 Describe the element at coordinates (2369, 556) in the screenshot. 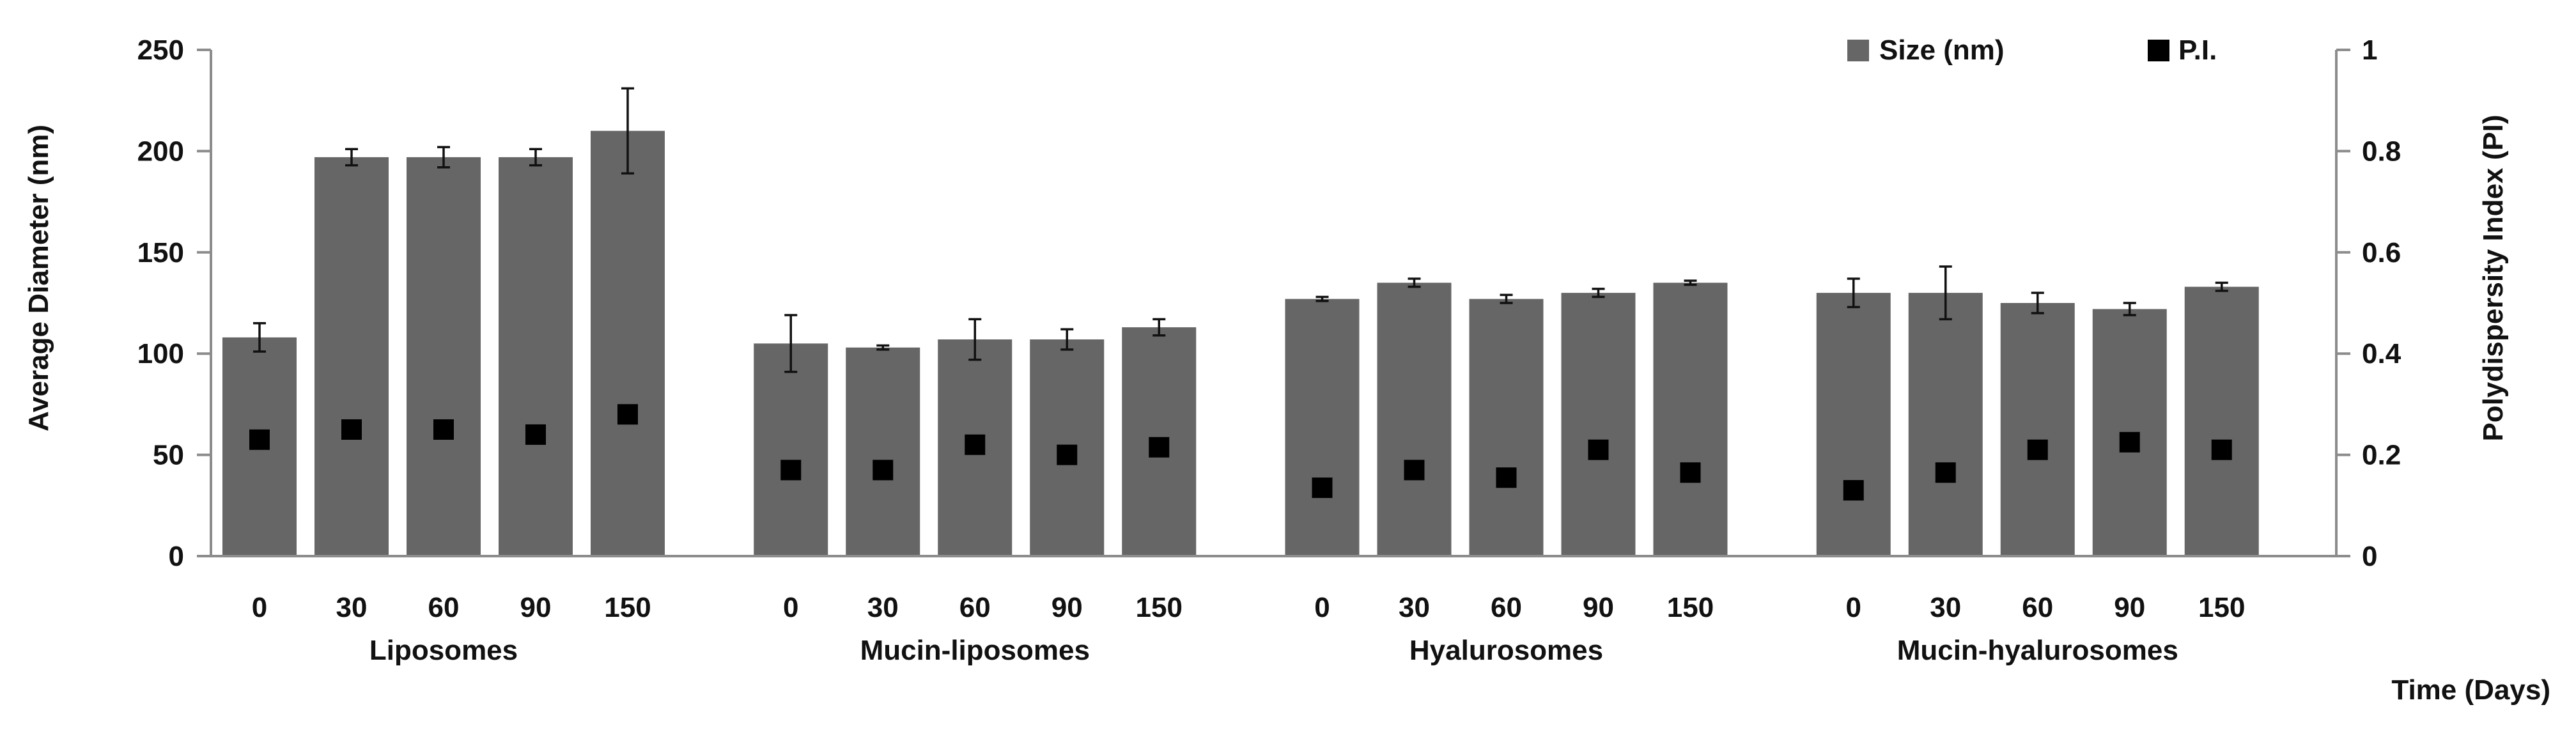

I see `right-tick-label: 0` at that location.